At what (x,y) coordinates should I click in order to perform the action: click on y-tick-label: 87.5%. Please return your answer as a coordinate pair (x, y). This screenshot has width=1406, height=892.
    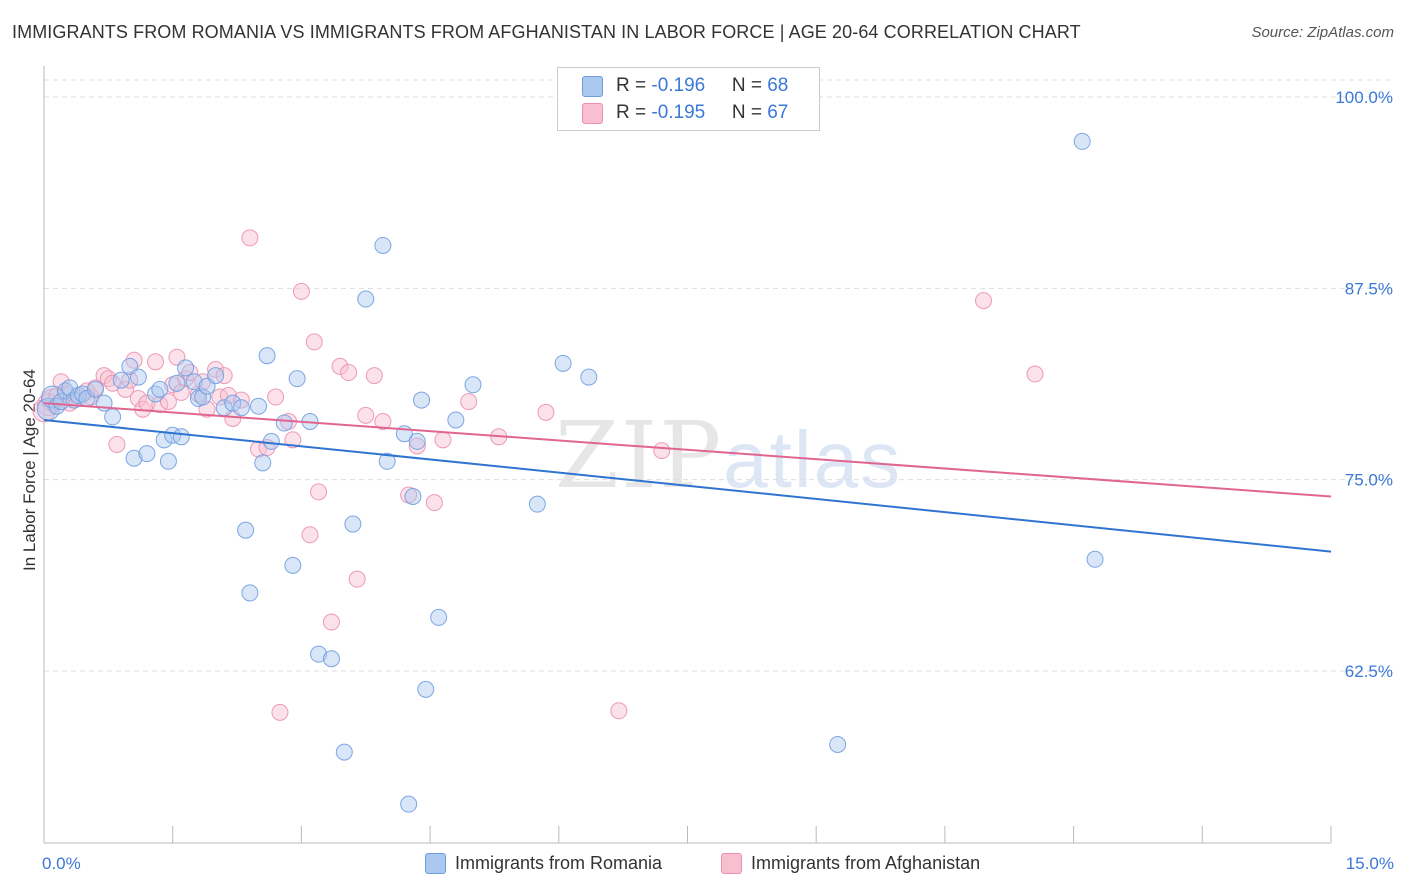
    Looking at the image, I should click on (1369, 288).